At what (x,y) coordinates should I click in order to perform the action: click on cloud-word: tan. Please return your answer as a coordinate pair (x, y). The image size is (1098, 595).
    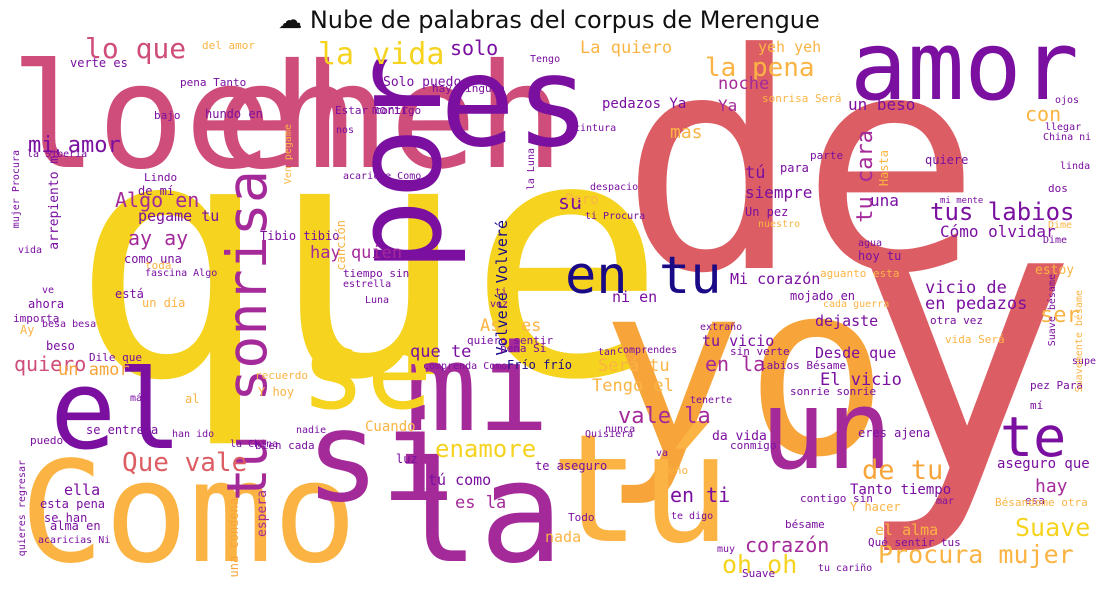
    Looking at the image, I should click on (607, 352).